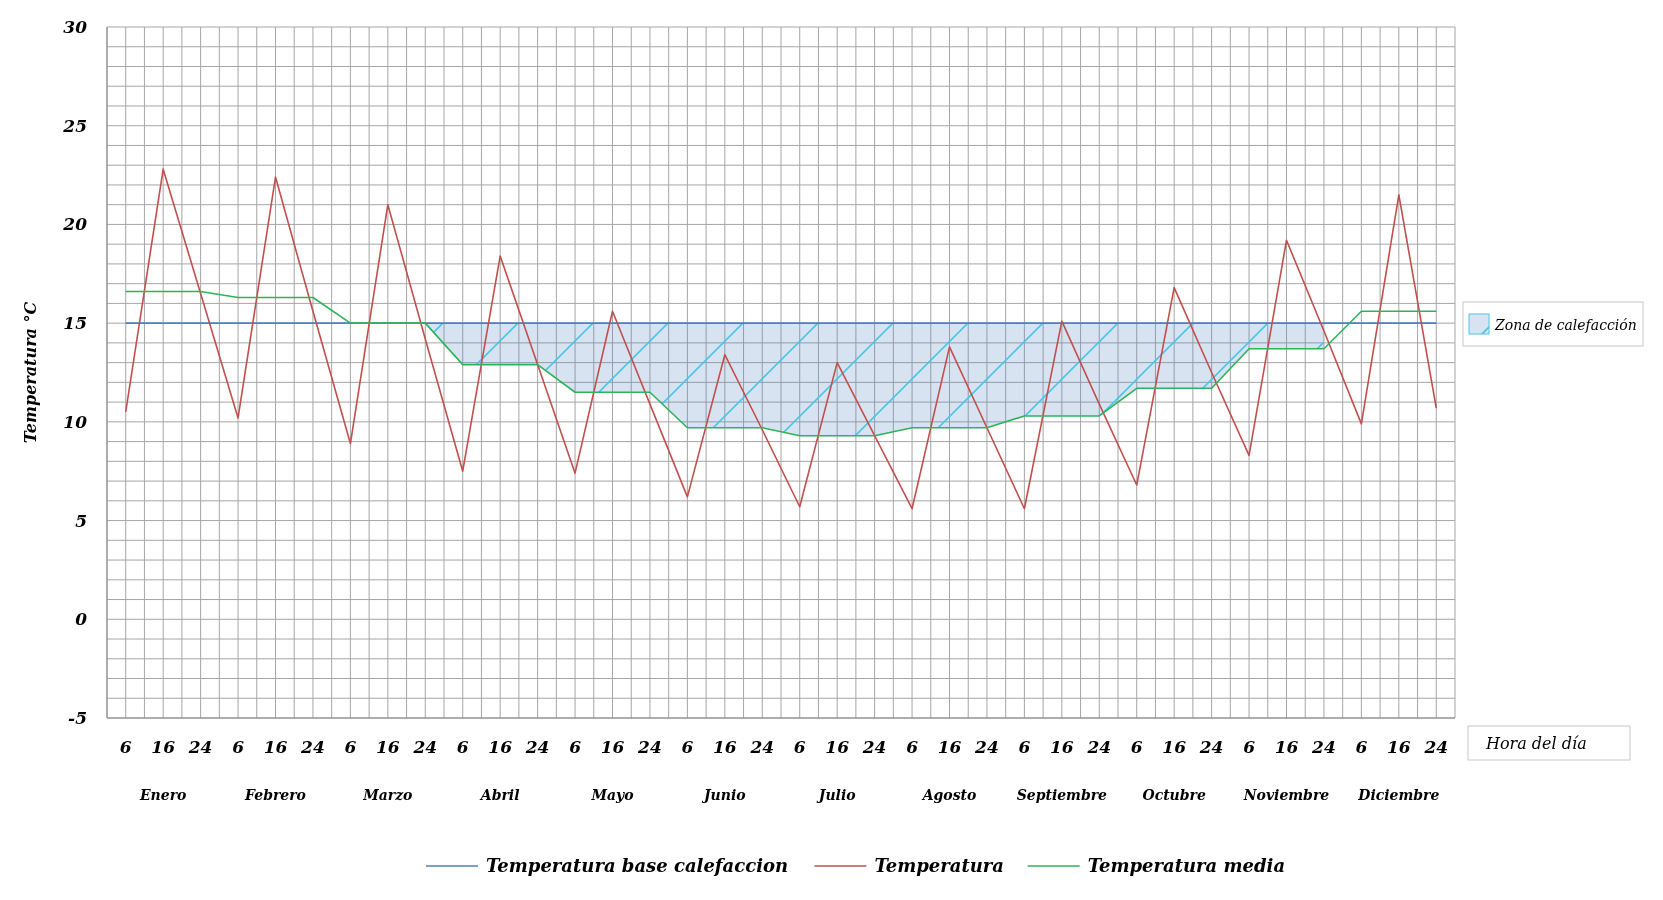 The width and height of the screenshot is (1663, 900). Describe the element at coordinates (1398, 795) in the screenshot. I see `text: Diciembre` at that location.